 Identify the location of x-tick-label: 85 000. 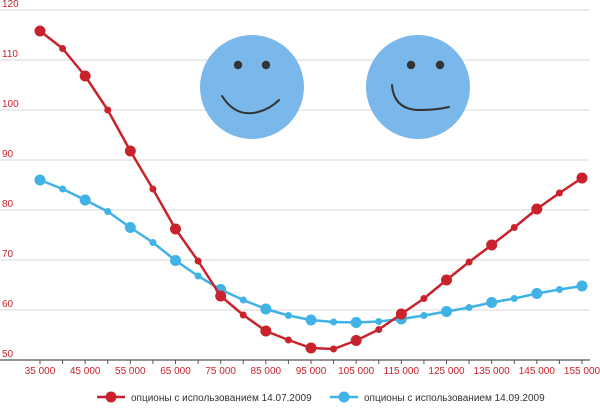
(266, 371).